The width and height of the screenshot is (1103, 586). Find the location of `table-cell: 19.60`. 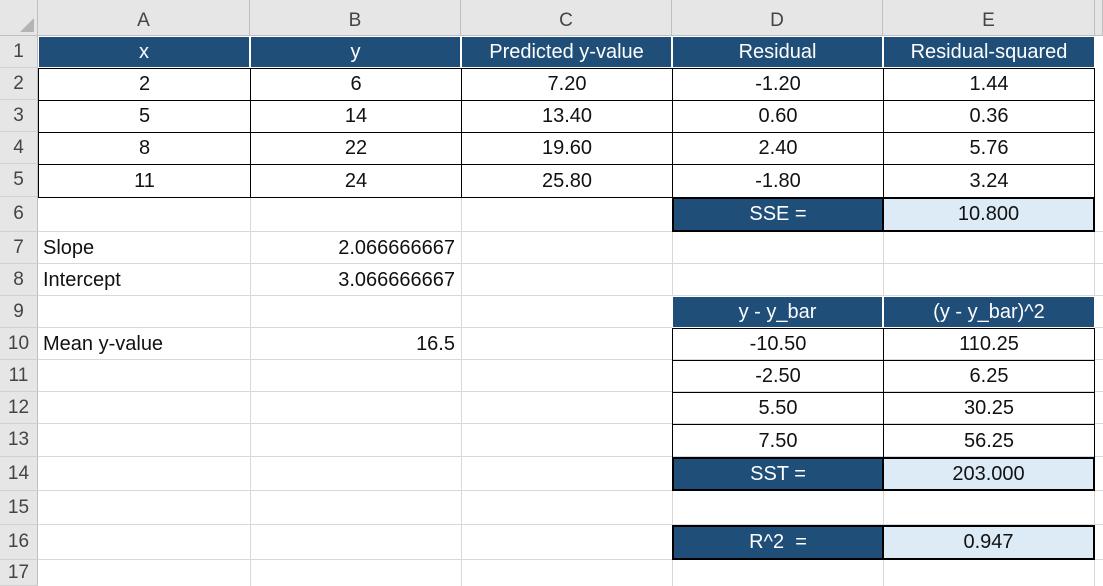

table-cell: 19.60 is located at coordinates (567, 148).